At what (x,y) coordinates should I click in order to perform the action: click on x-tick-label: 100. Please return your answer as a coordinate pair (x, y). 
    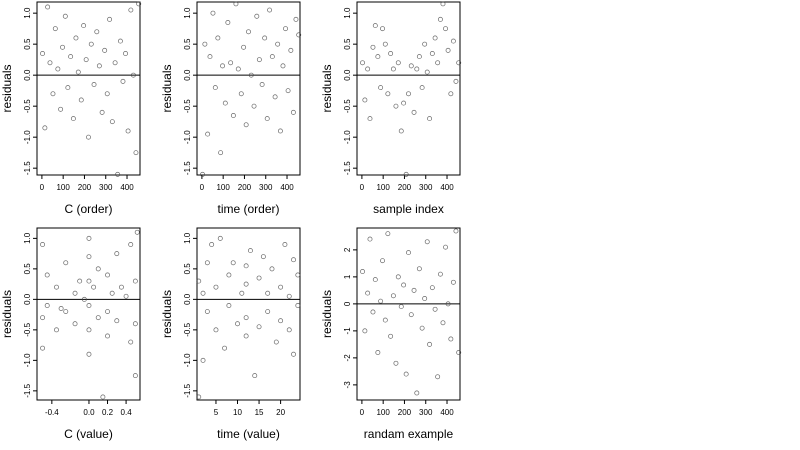
    Looking at the image, I should click on (63, 187).